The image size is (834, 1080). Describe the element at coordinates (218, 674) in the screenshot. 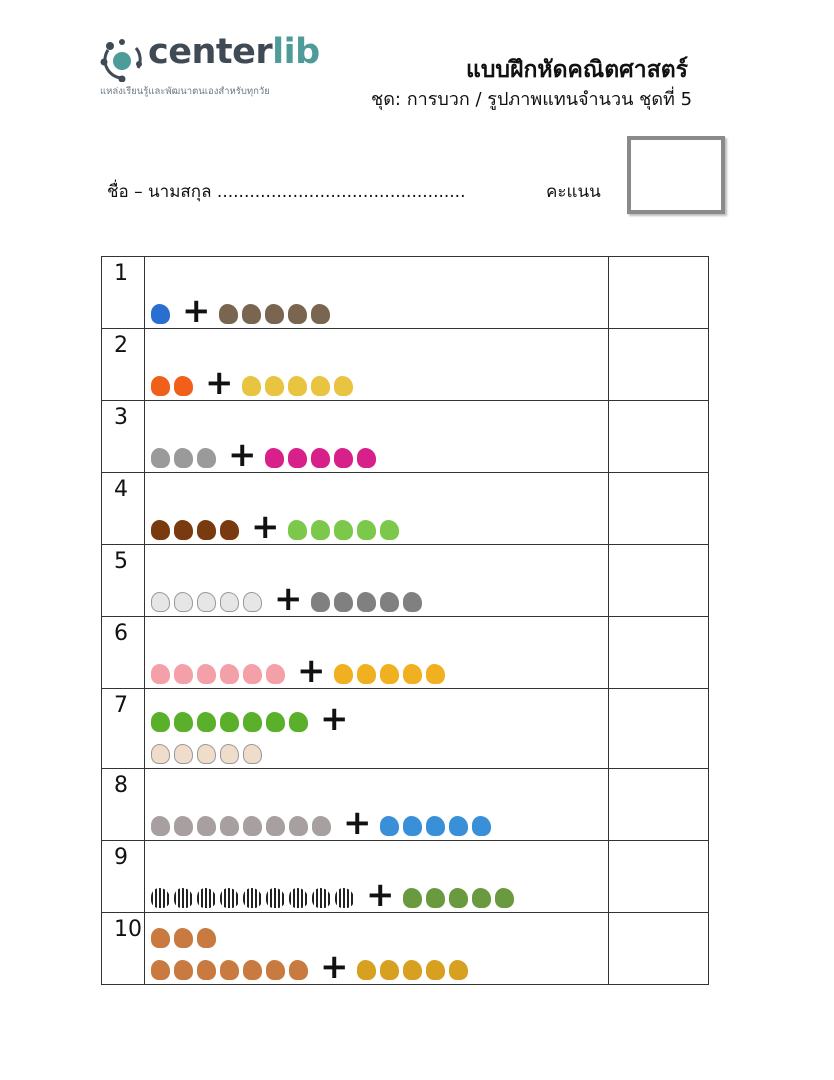

I see `pig-group` at that location.